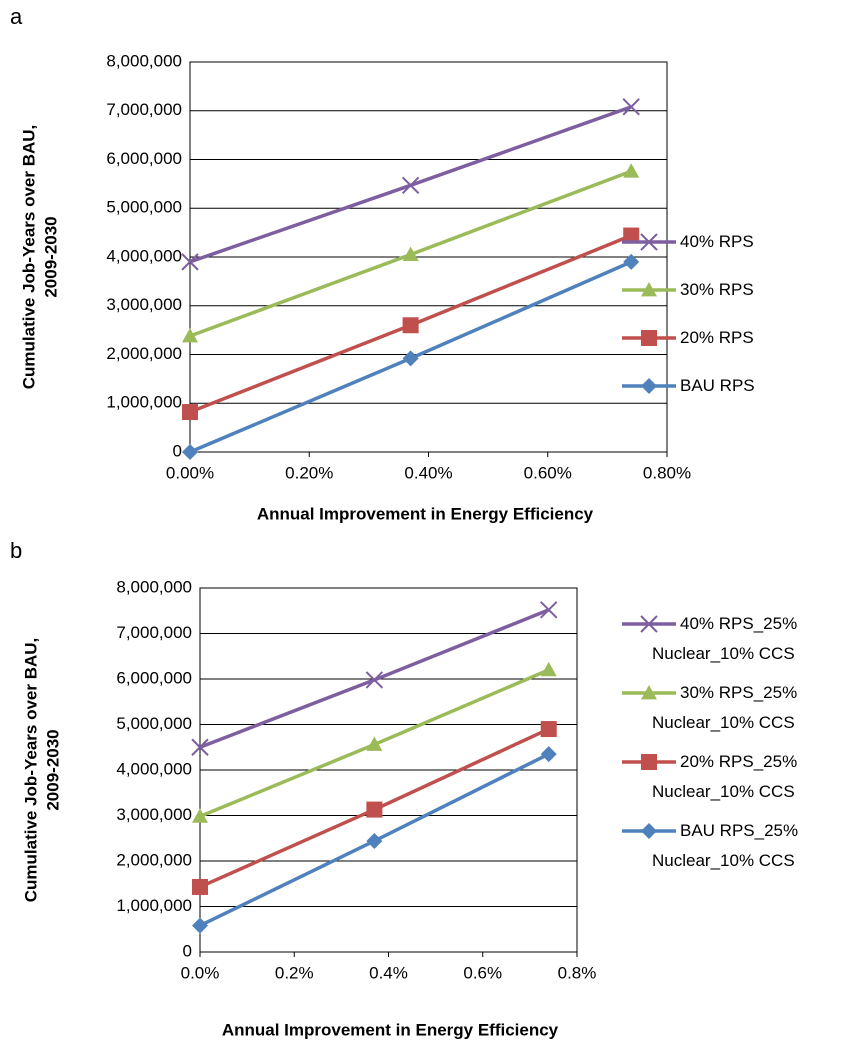 The height and width of the screenshot is (1052, 861). I want to click on legend-entry: 40% RPS, so click(737, 242).